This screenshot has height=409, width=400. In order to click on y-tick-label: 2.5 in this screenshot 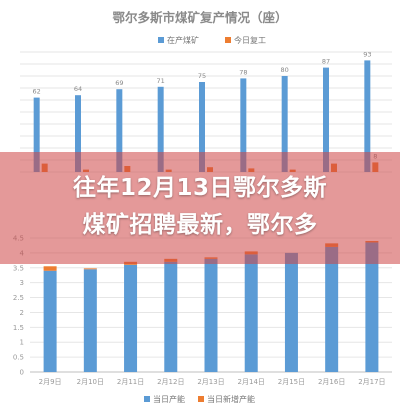, I will do `click(18, 298)`.